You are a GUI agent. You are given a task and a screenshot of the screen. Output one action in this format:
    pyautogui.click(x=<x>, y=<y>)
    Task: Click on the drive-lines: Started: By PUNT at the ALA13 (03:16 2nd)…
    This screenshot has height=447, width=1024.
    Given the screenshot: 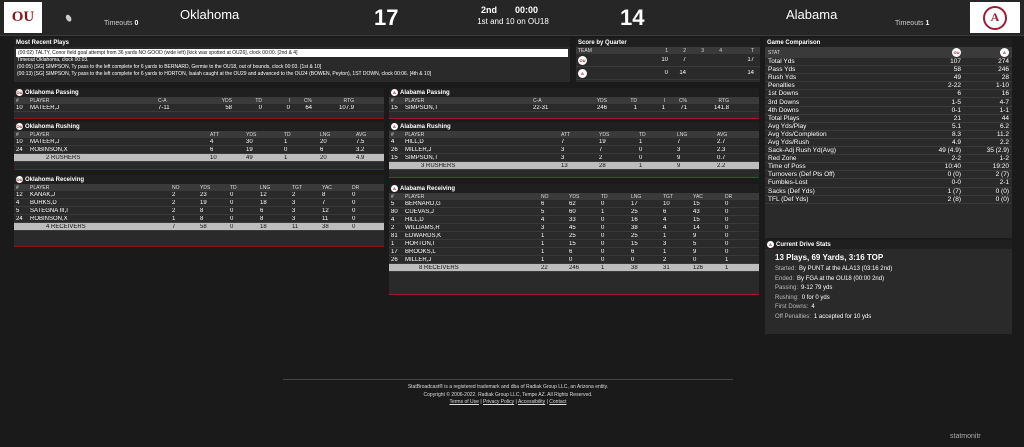 What is the action you would take?
    pyautogui.click(x=888, y=293)
    